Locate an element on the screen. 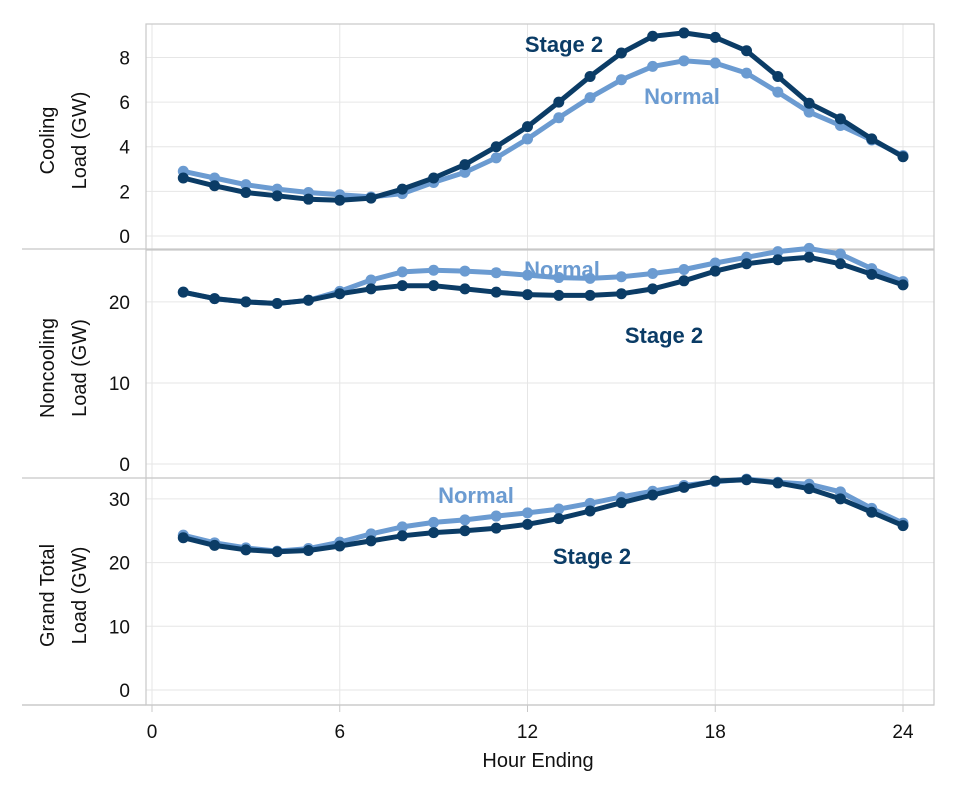 This screenshot has height=800, width=960. series-line-normal is located at coordinates (543, 515).